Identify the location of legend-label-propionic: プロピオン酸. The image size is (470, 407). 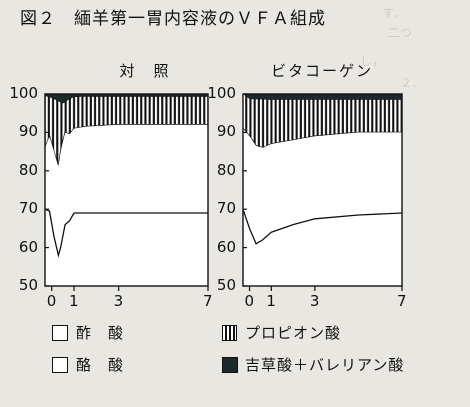
(293, 333).